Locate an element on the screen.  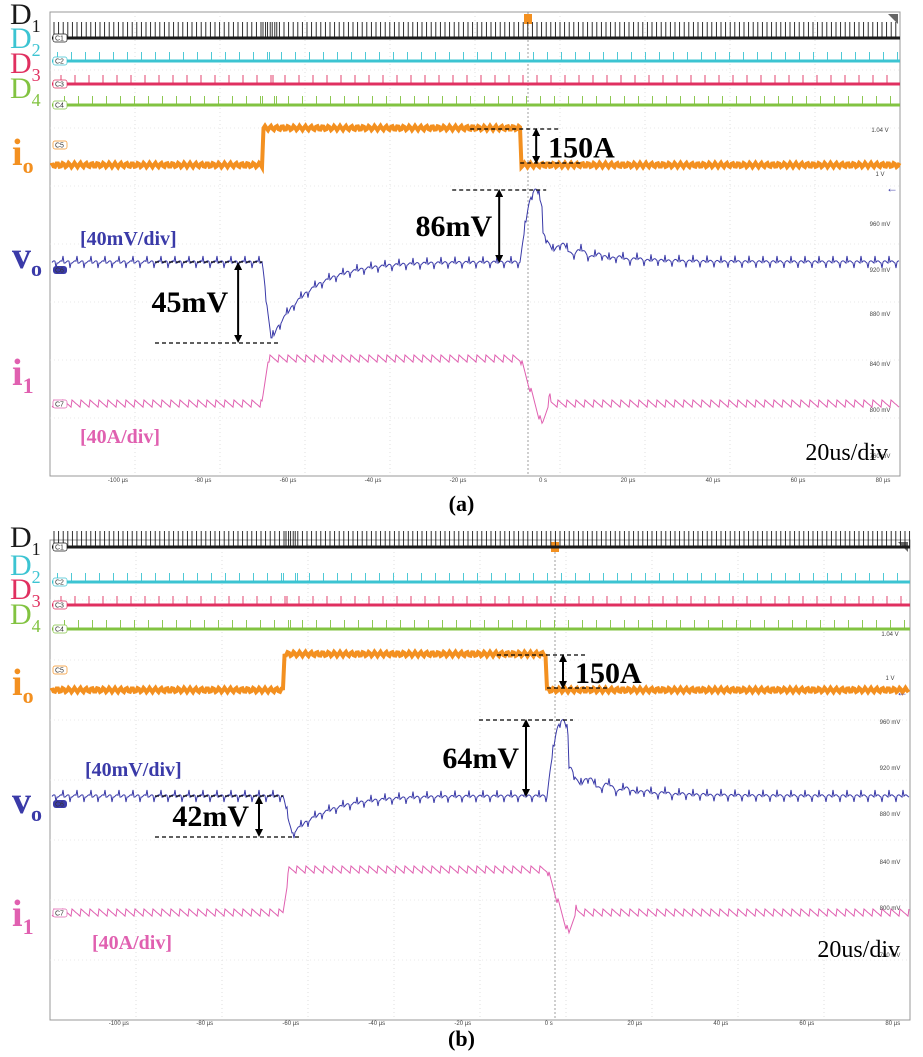
channel-tag-d1 is located at coordinates (60, 547).